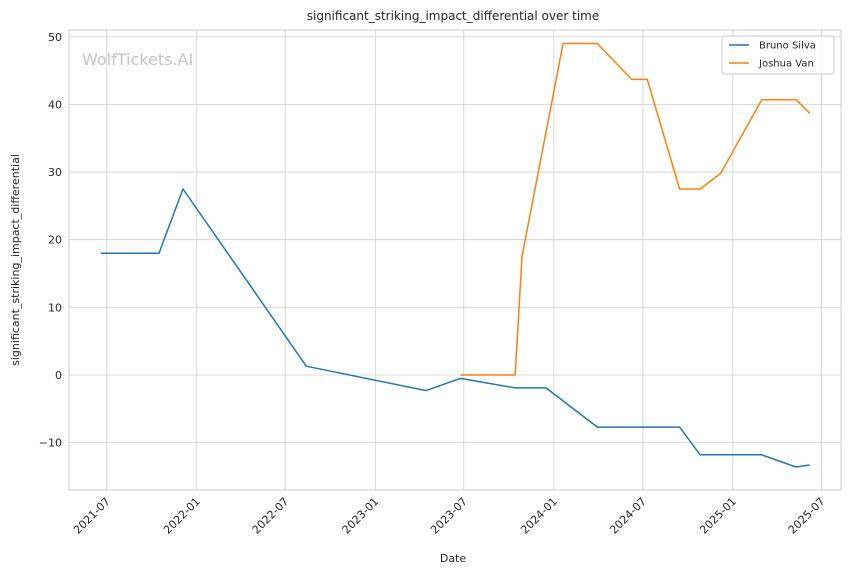 The width and height of the screenshot is (850, 575). I want to click on x-tick-label: 2022-07, so click(271, 516).